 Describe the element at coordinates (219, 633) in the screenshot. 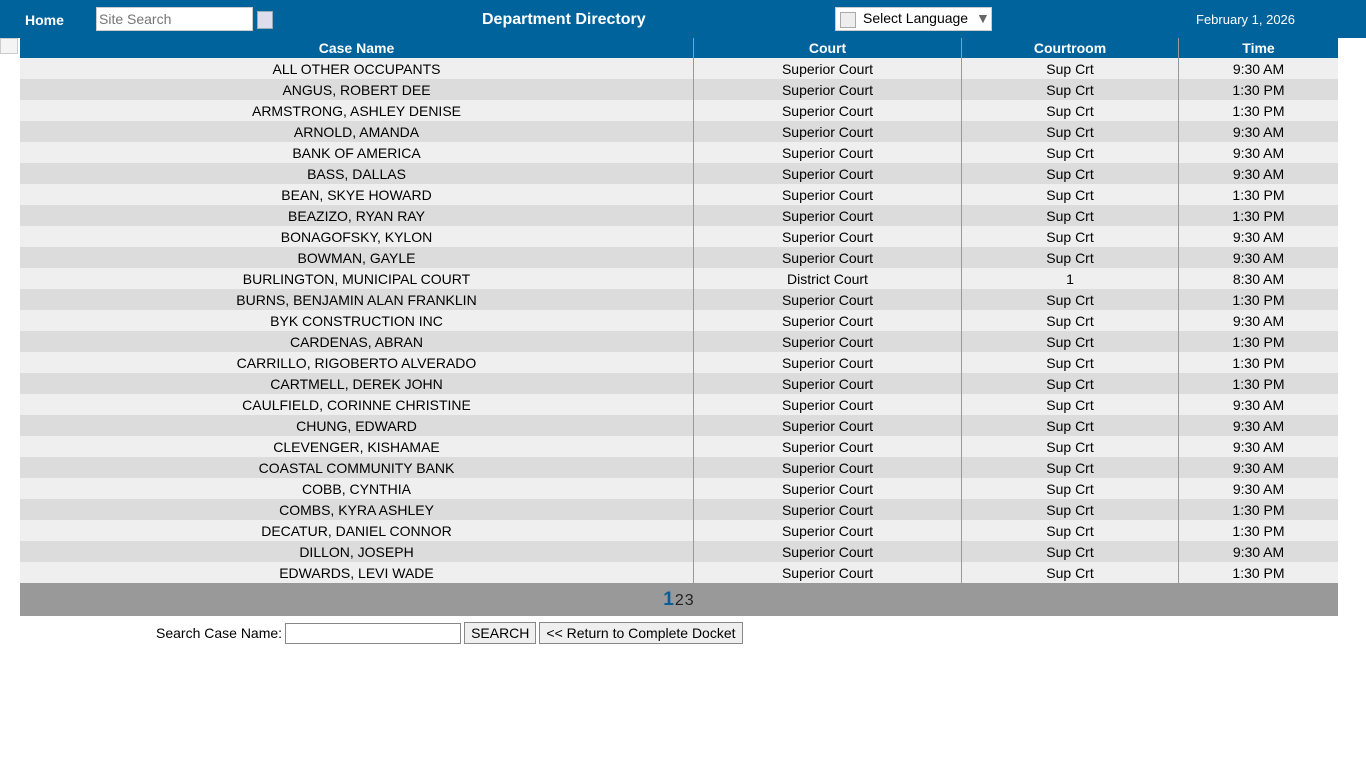

I see `search-case-label: Search Case Name:` at that location.